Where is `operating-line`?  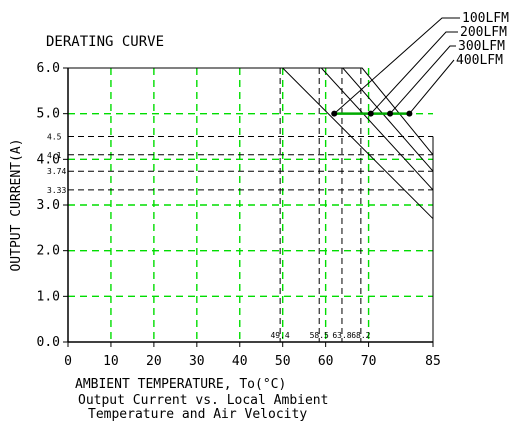 operating-line is located at coordinates (372, 113).